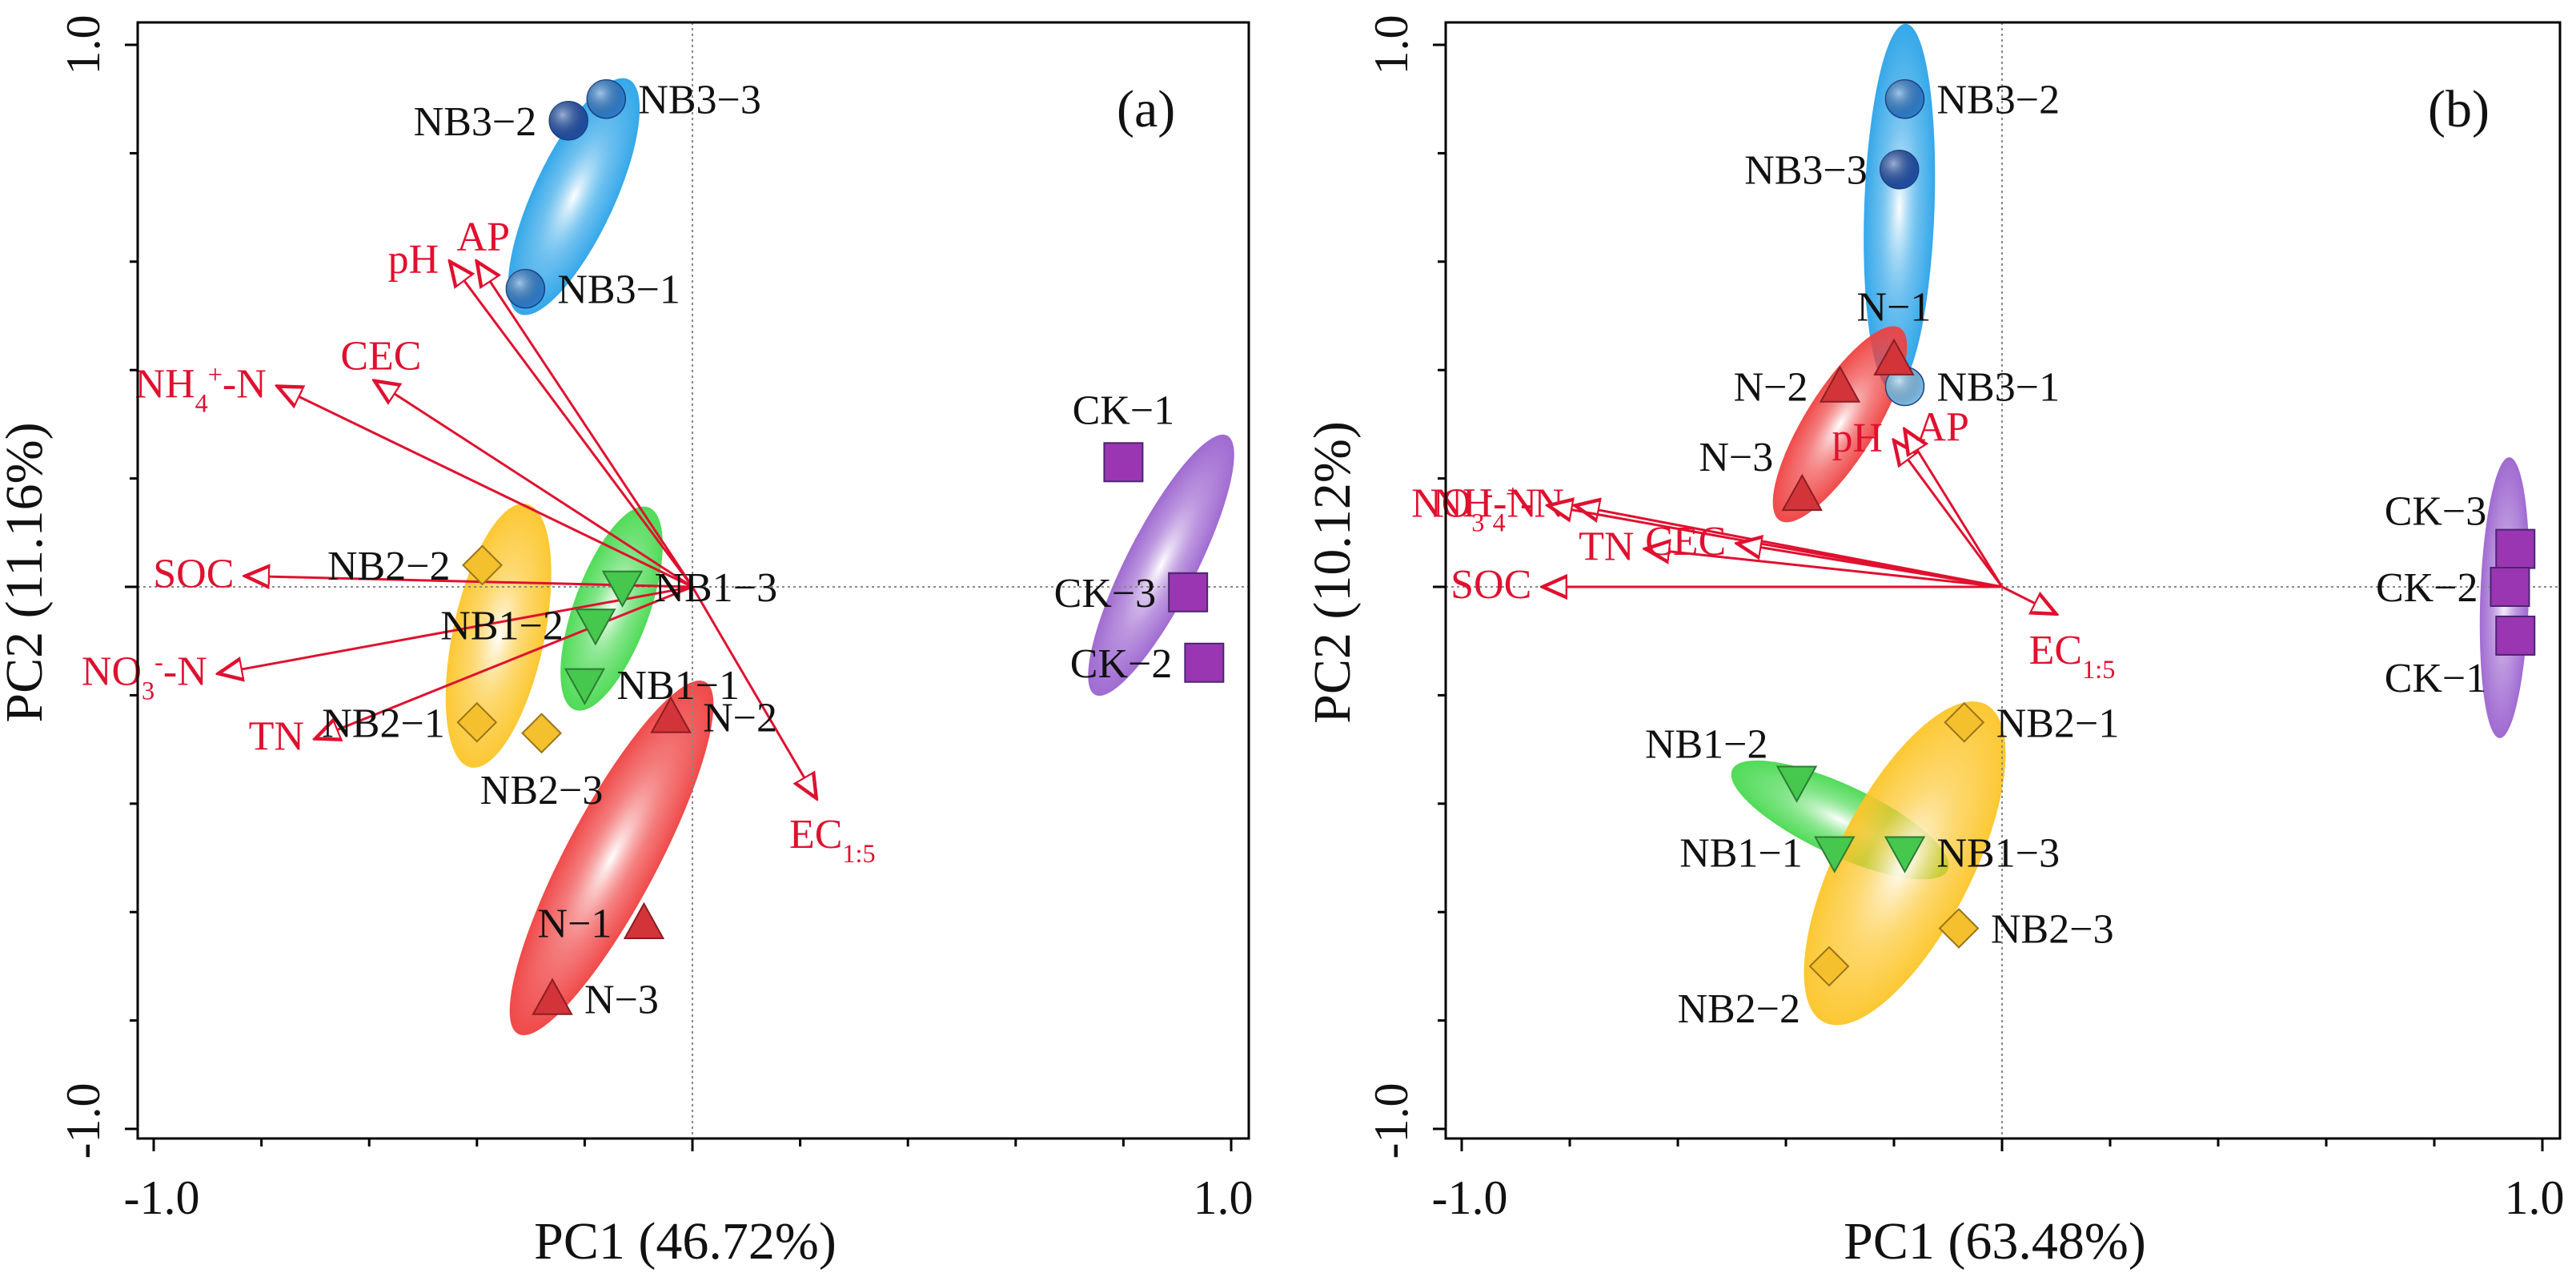  What do you see at coordinates (574, 197) in the screenshot?
I see `panel-a-ellipse-nb3` at bounding box center [574, 197].